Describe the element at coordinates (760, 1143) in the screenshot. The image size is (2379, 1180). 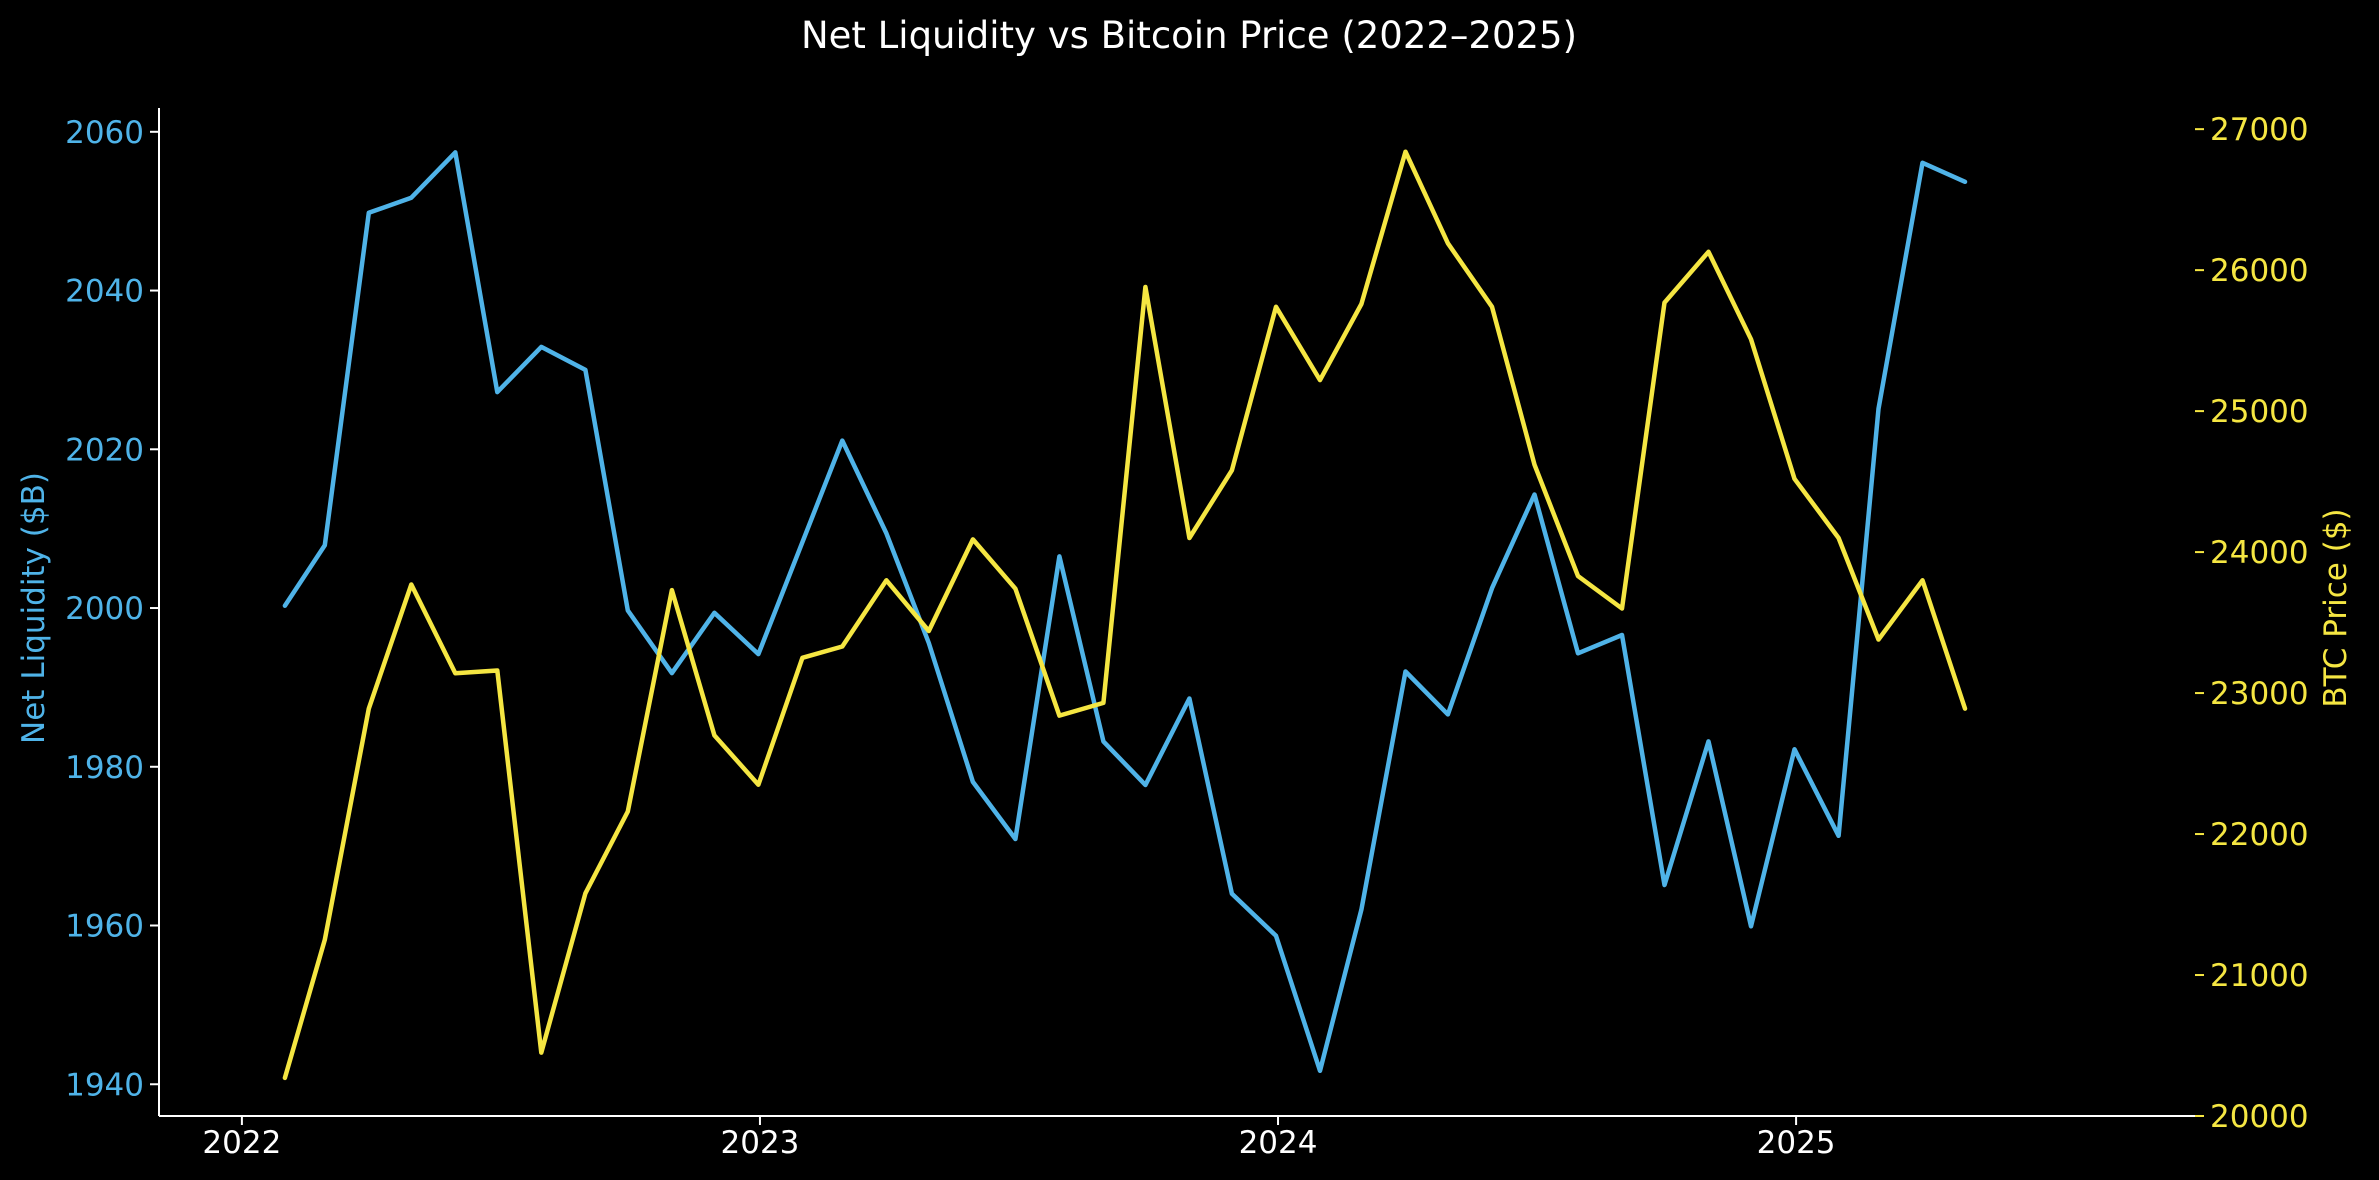
I see `x-tick-label: 2023` at that location.